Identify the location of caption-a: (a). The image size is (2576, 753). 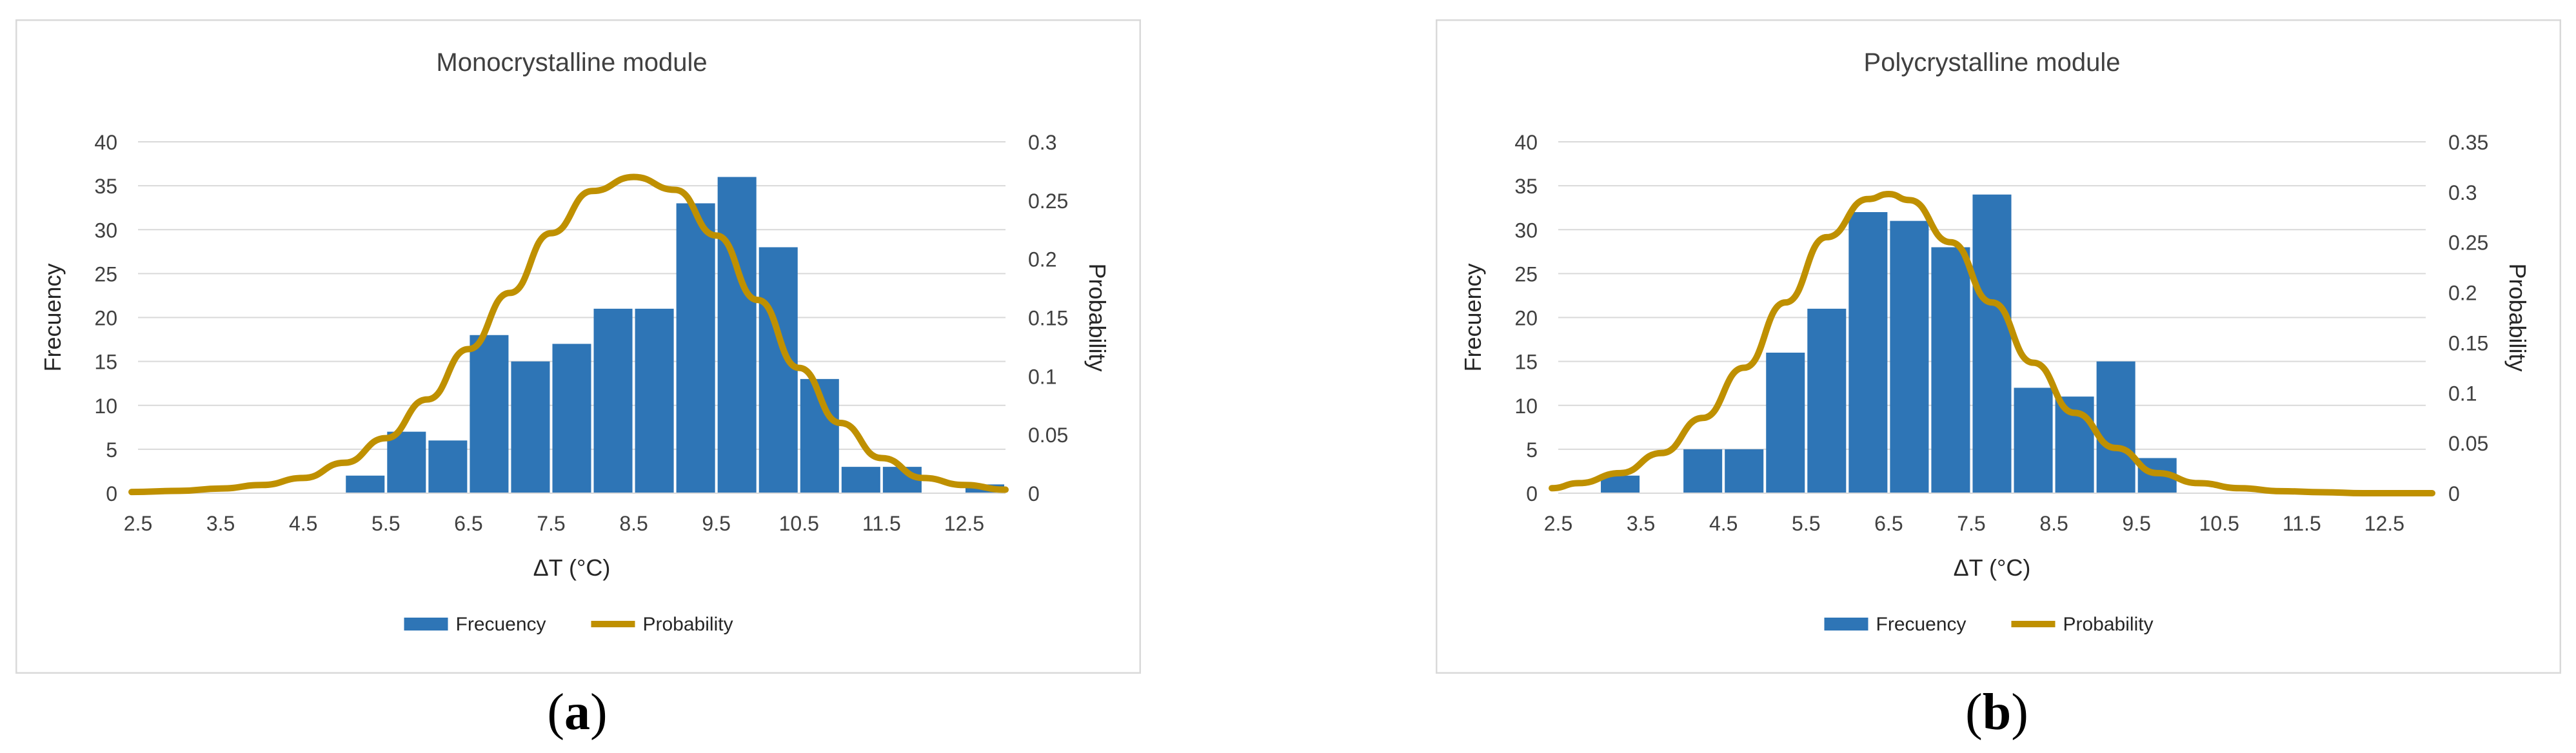
(577, 712).